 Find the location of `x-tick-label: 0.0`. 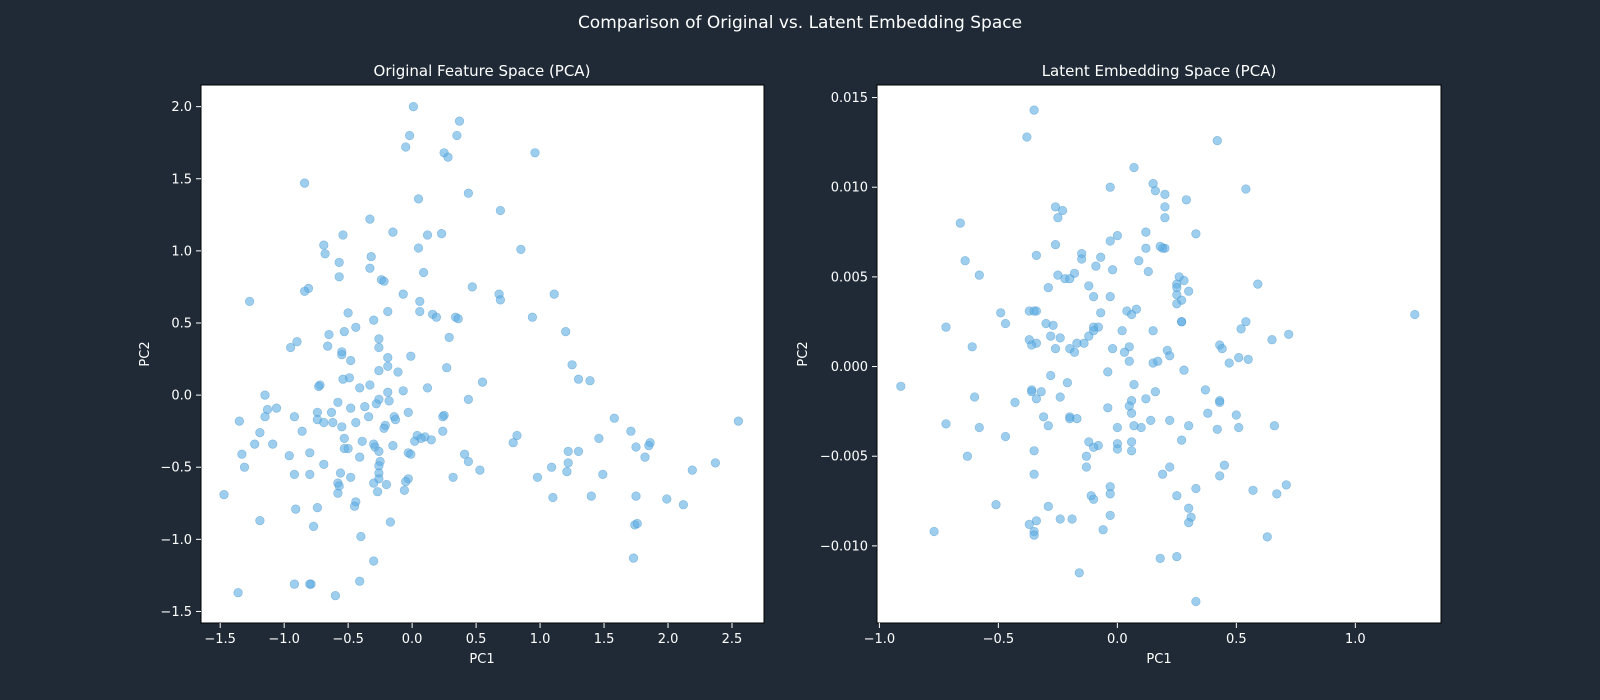

x-tick-label: 0.0 is located at coordinates (1117, 639).